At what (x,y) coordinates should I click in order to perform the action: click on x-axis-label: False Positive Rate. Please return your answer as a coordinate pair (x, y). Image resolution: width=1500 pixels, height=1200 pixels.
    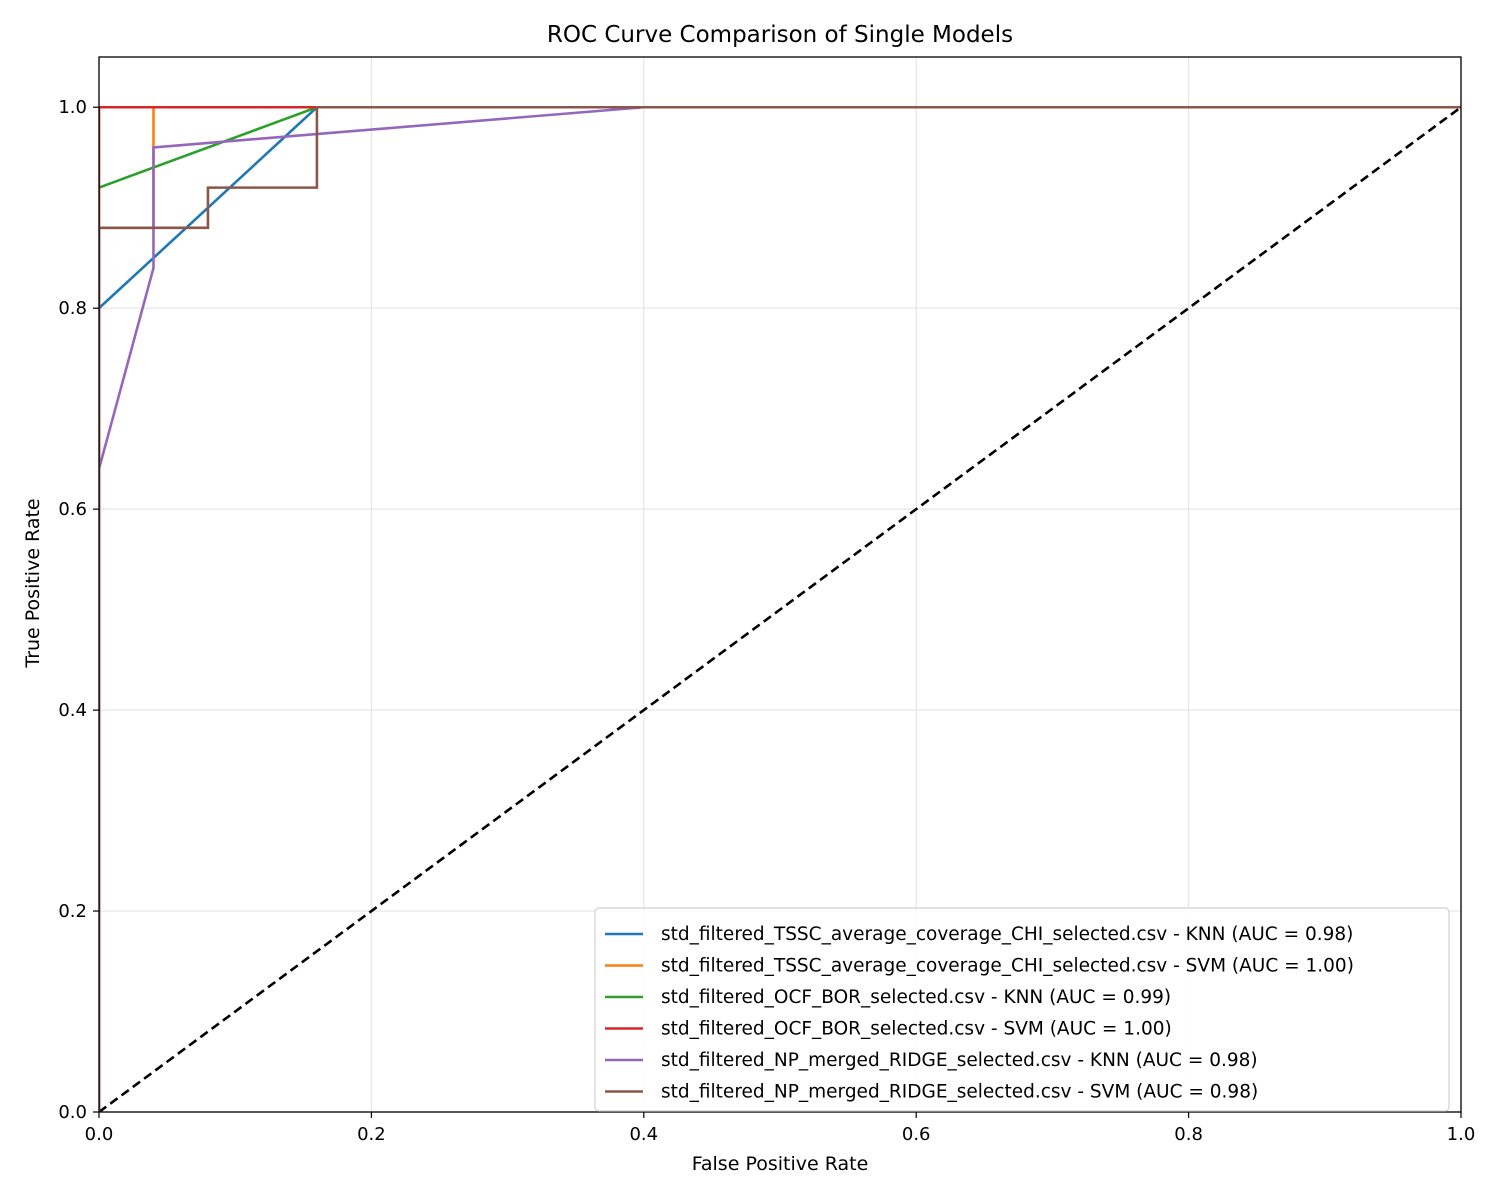
    Looking at the image, I should click on (780, 1164).